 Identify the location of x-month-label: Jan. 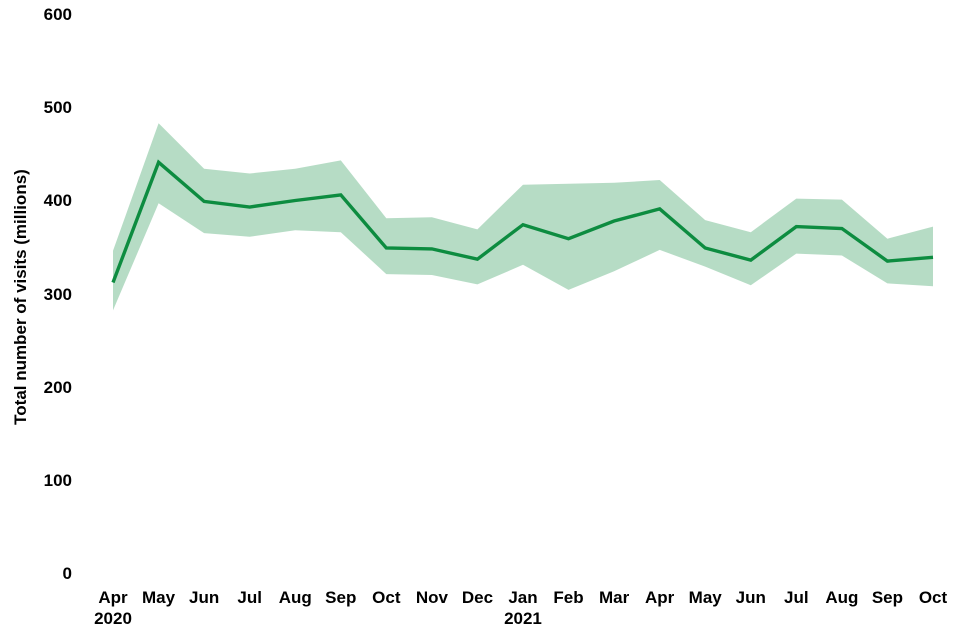
(523, 597).